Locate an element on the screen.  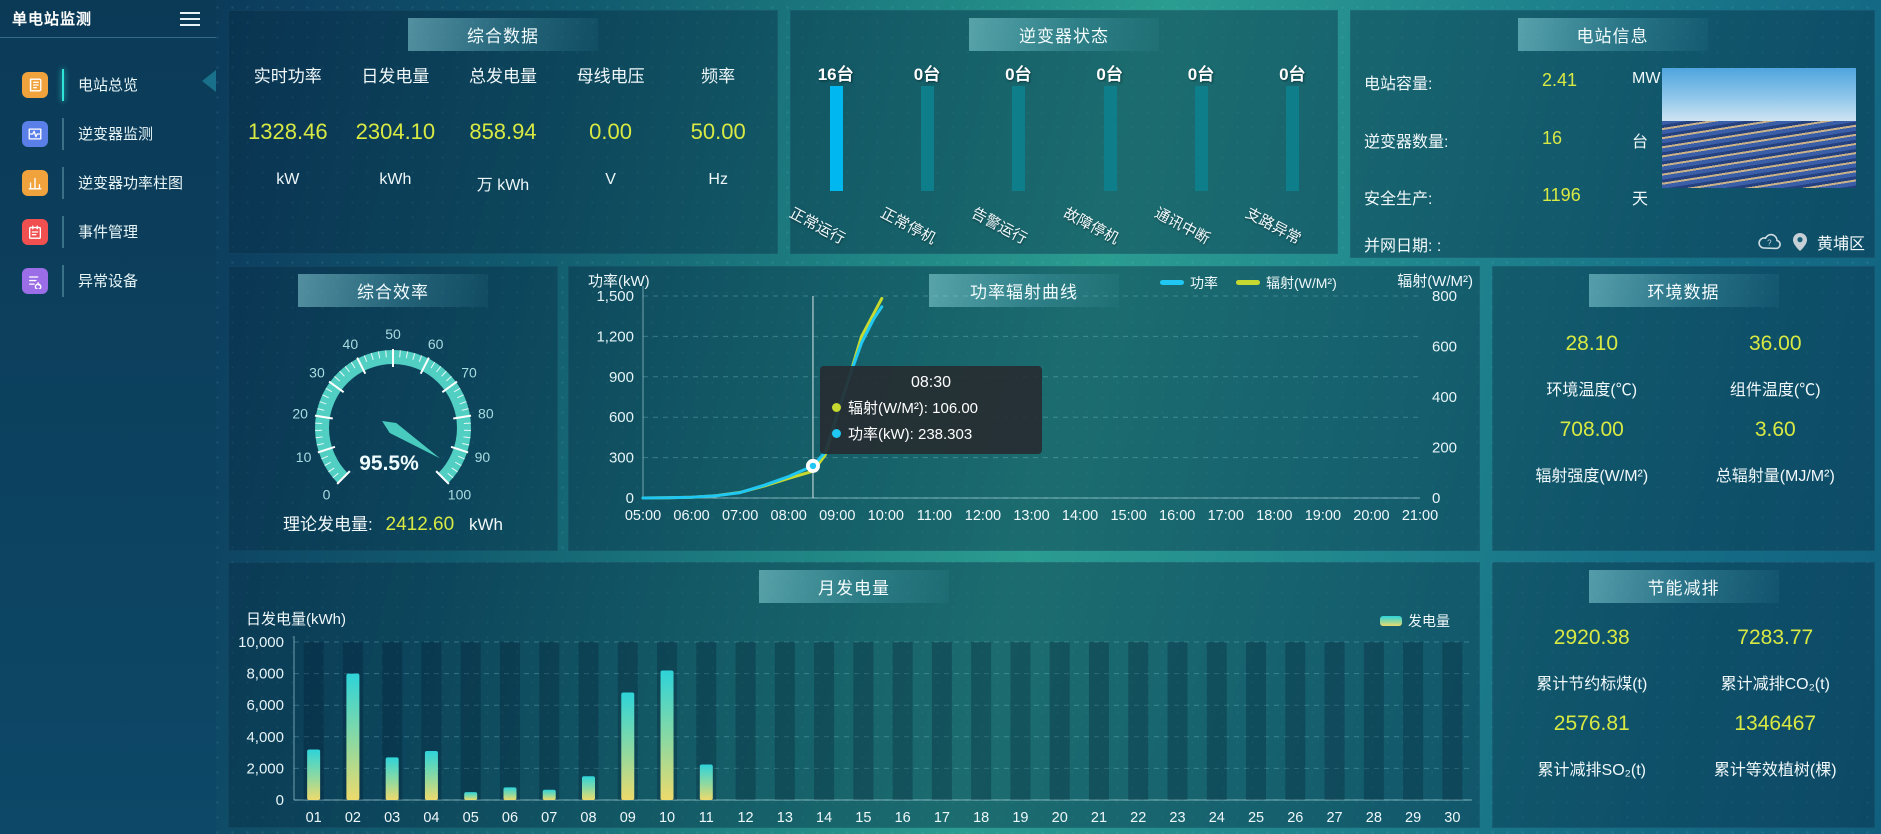
monitor-glyph is located at coordinates (35, 133).